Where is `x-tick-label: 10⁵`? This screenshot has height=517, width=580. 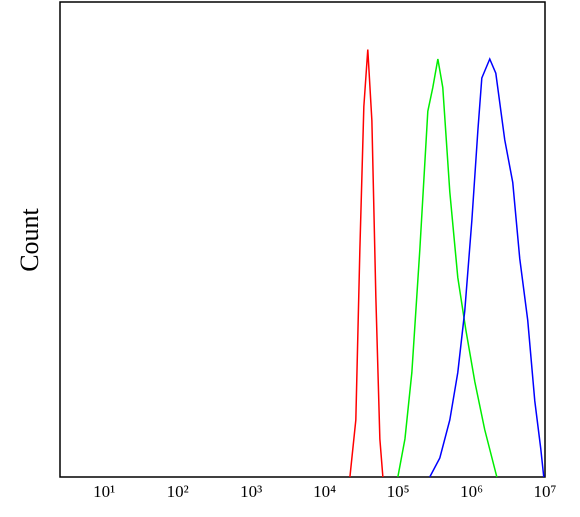 x-tick-label: 10⁵ is located at coordinates (398, 491).